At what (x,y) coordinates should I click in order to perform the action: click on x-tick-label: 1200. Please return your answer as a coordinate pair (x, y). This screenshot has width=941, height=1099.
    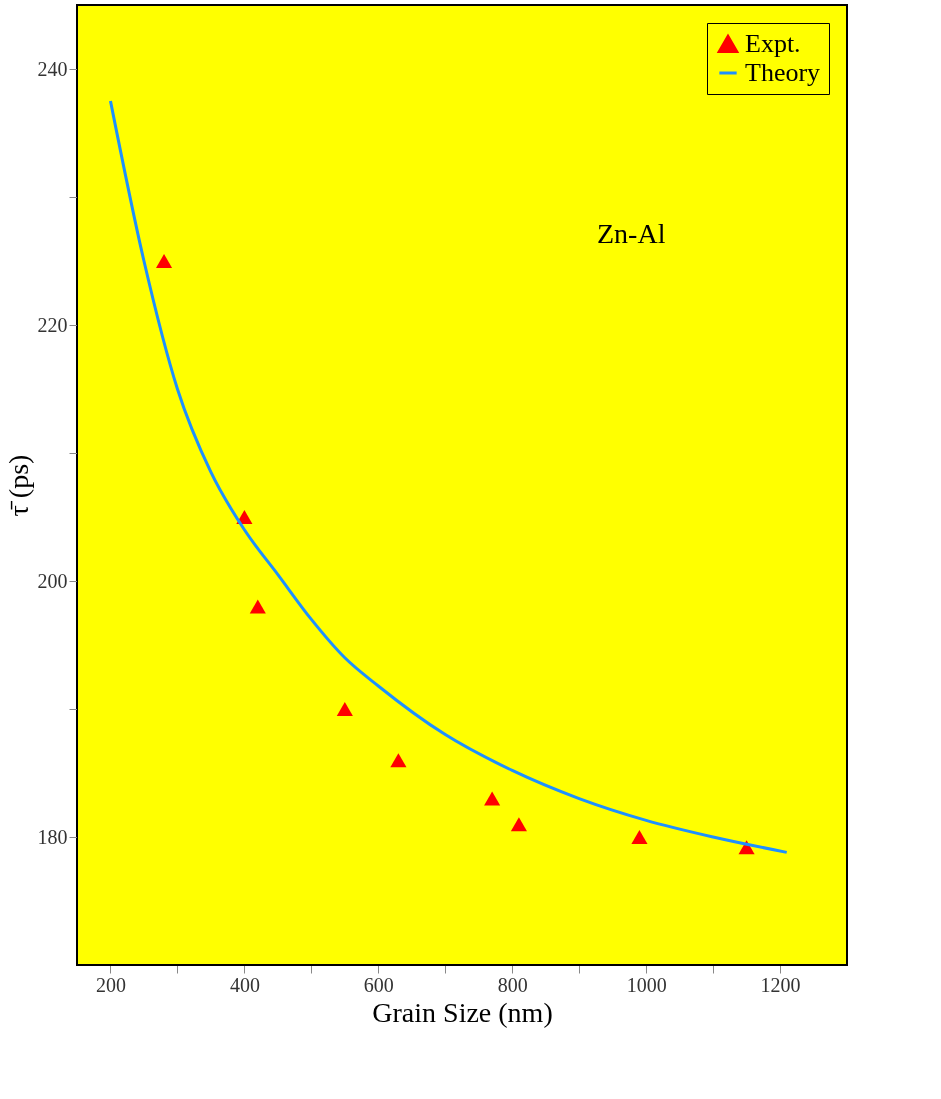
    Looking at the image, I should click on (780, 984).